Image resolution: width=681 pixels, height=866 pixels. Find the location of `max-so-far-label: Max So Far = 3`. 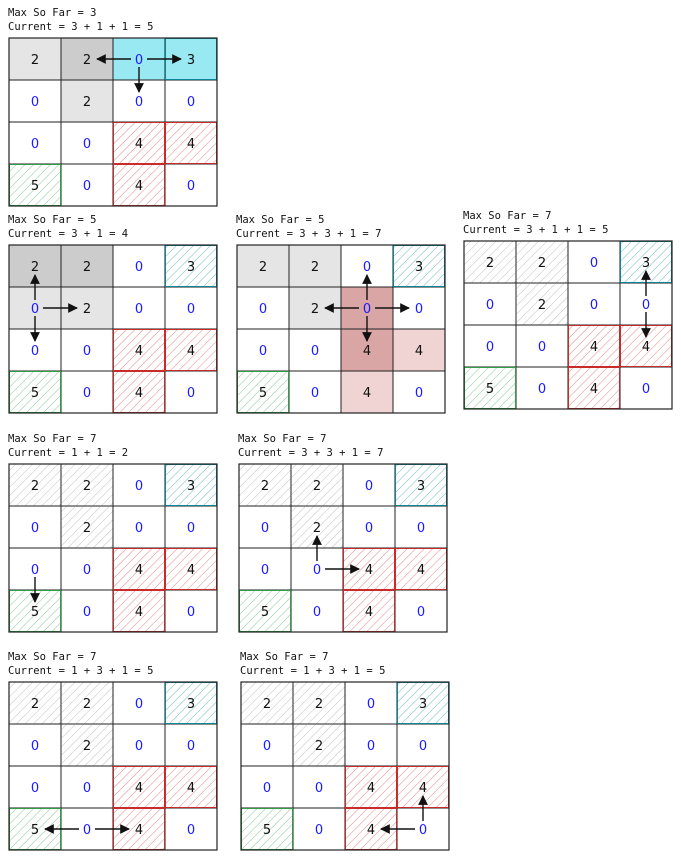

max-so-far-label: Max So Far = 3 is located at coordinates (52, 13).